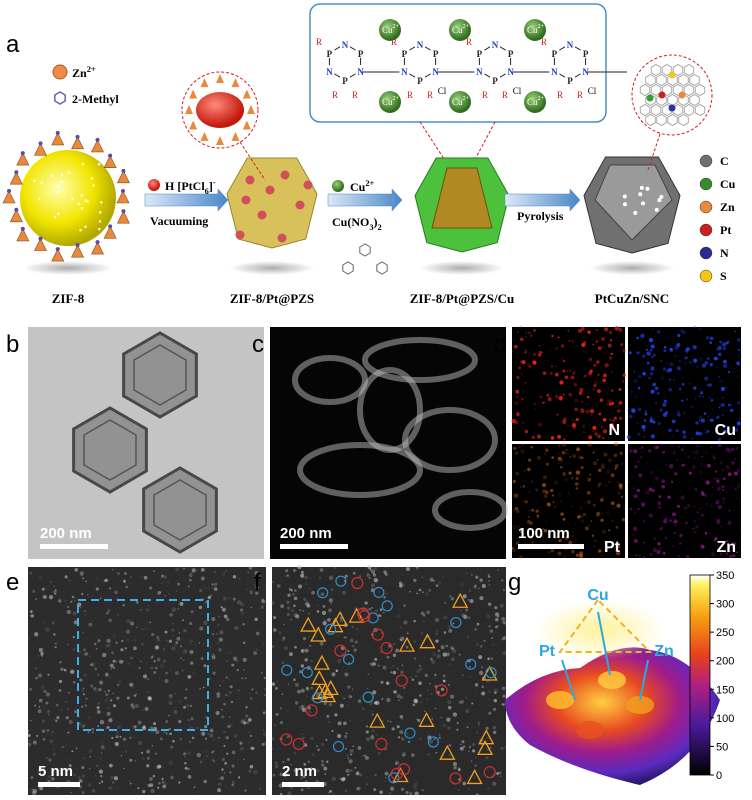  I want to click on pore, so click(661, 196).